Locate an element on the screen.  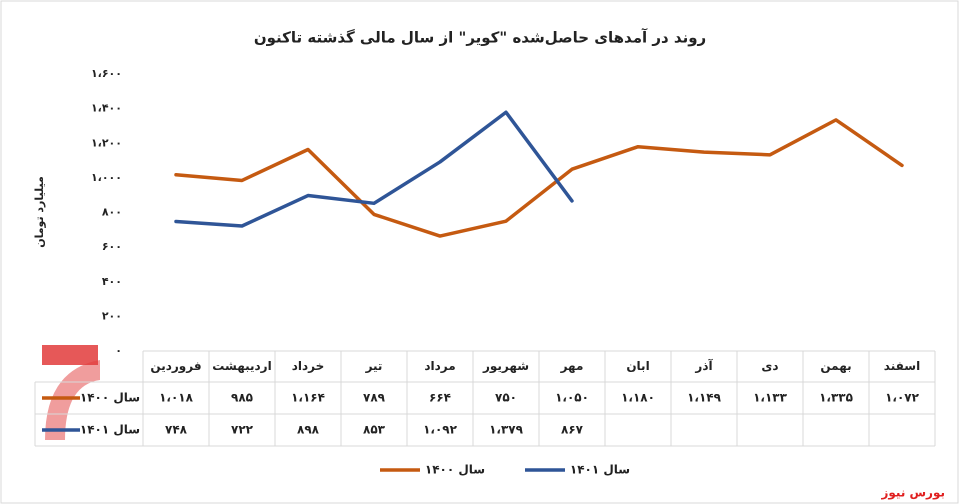
data-label: ۷۲۲ is located at coordinates (242, 430).